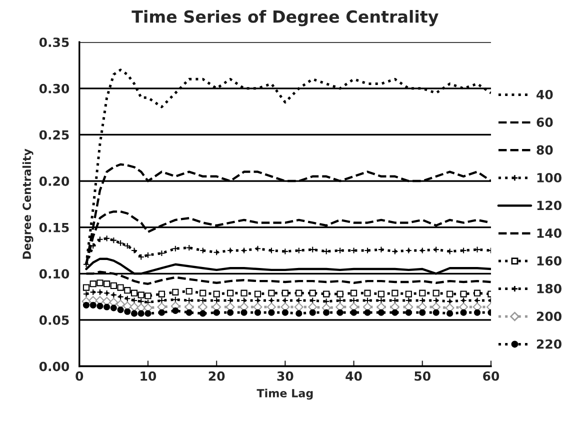  Describe the element at coordinates (422, 376) in the screenshot. I see `x-tick-label: 50` at that location.